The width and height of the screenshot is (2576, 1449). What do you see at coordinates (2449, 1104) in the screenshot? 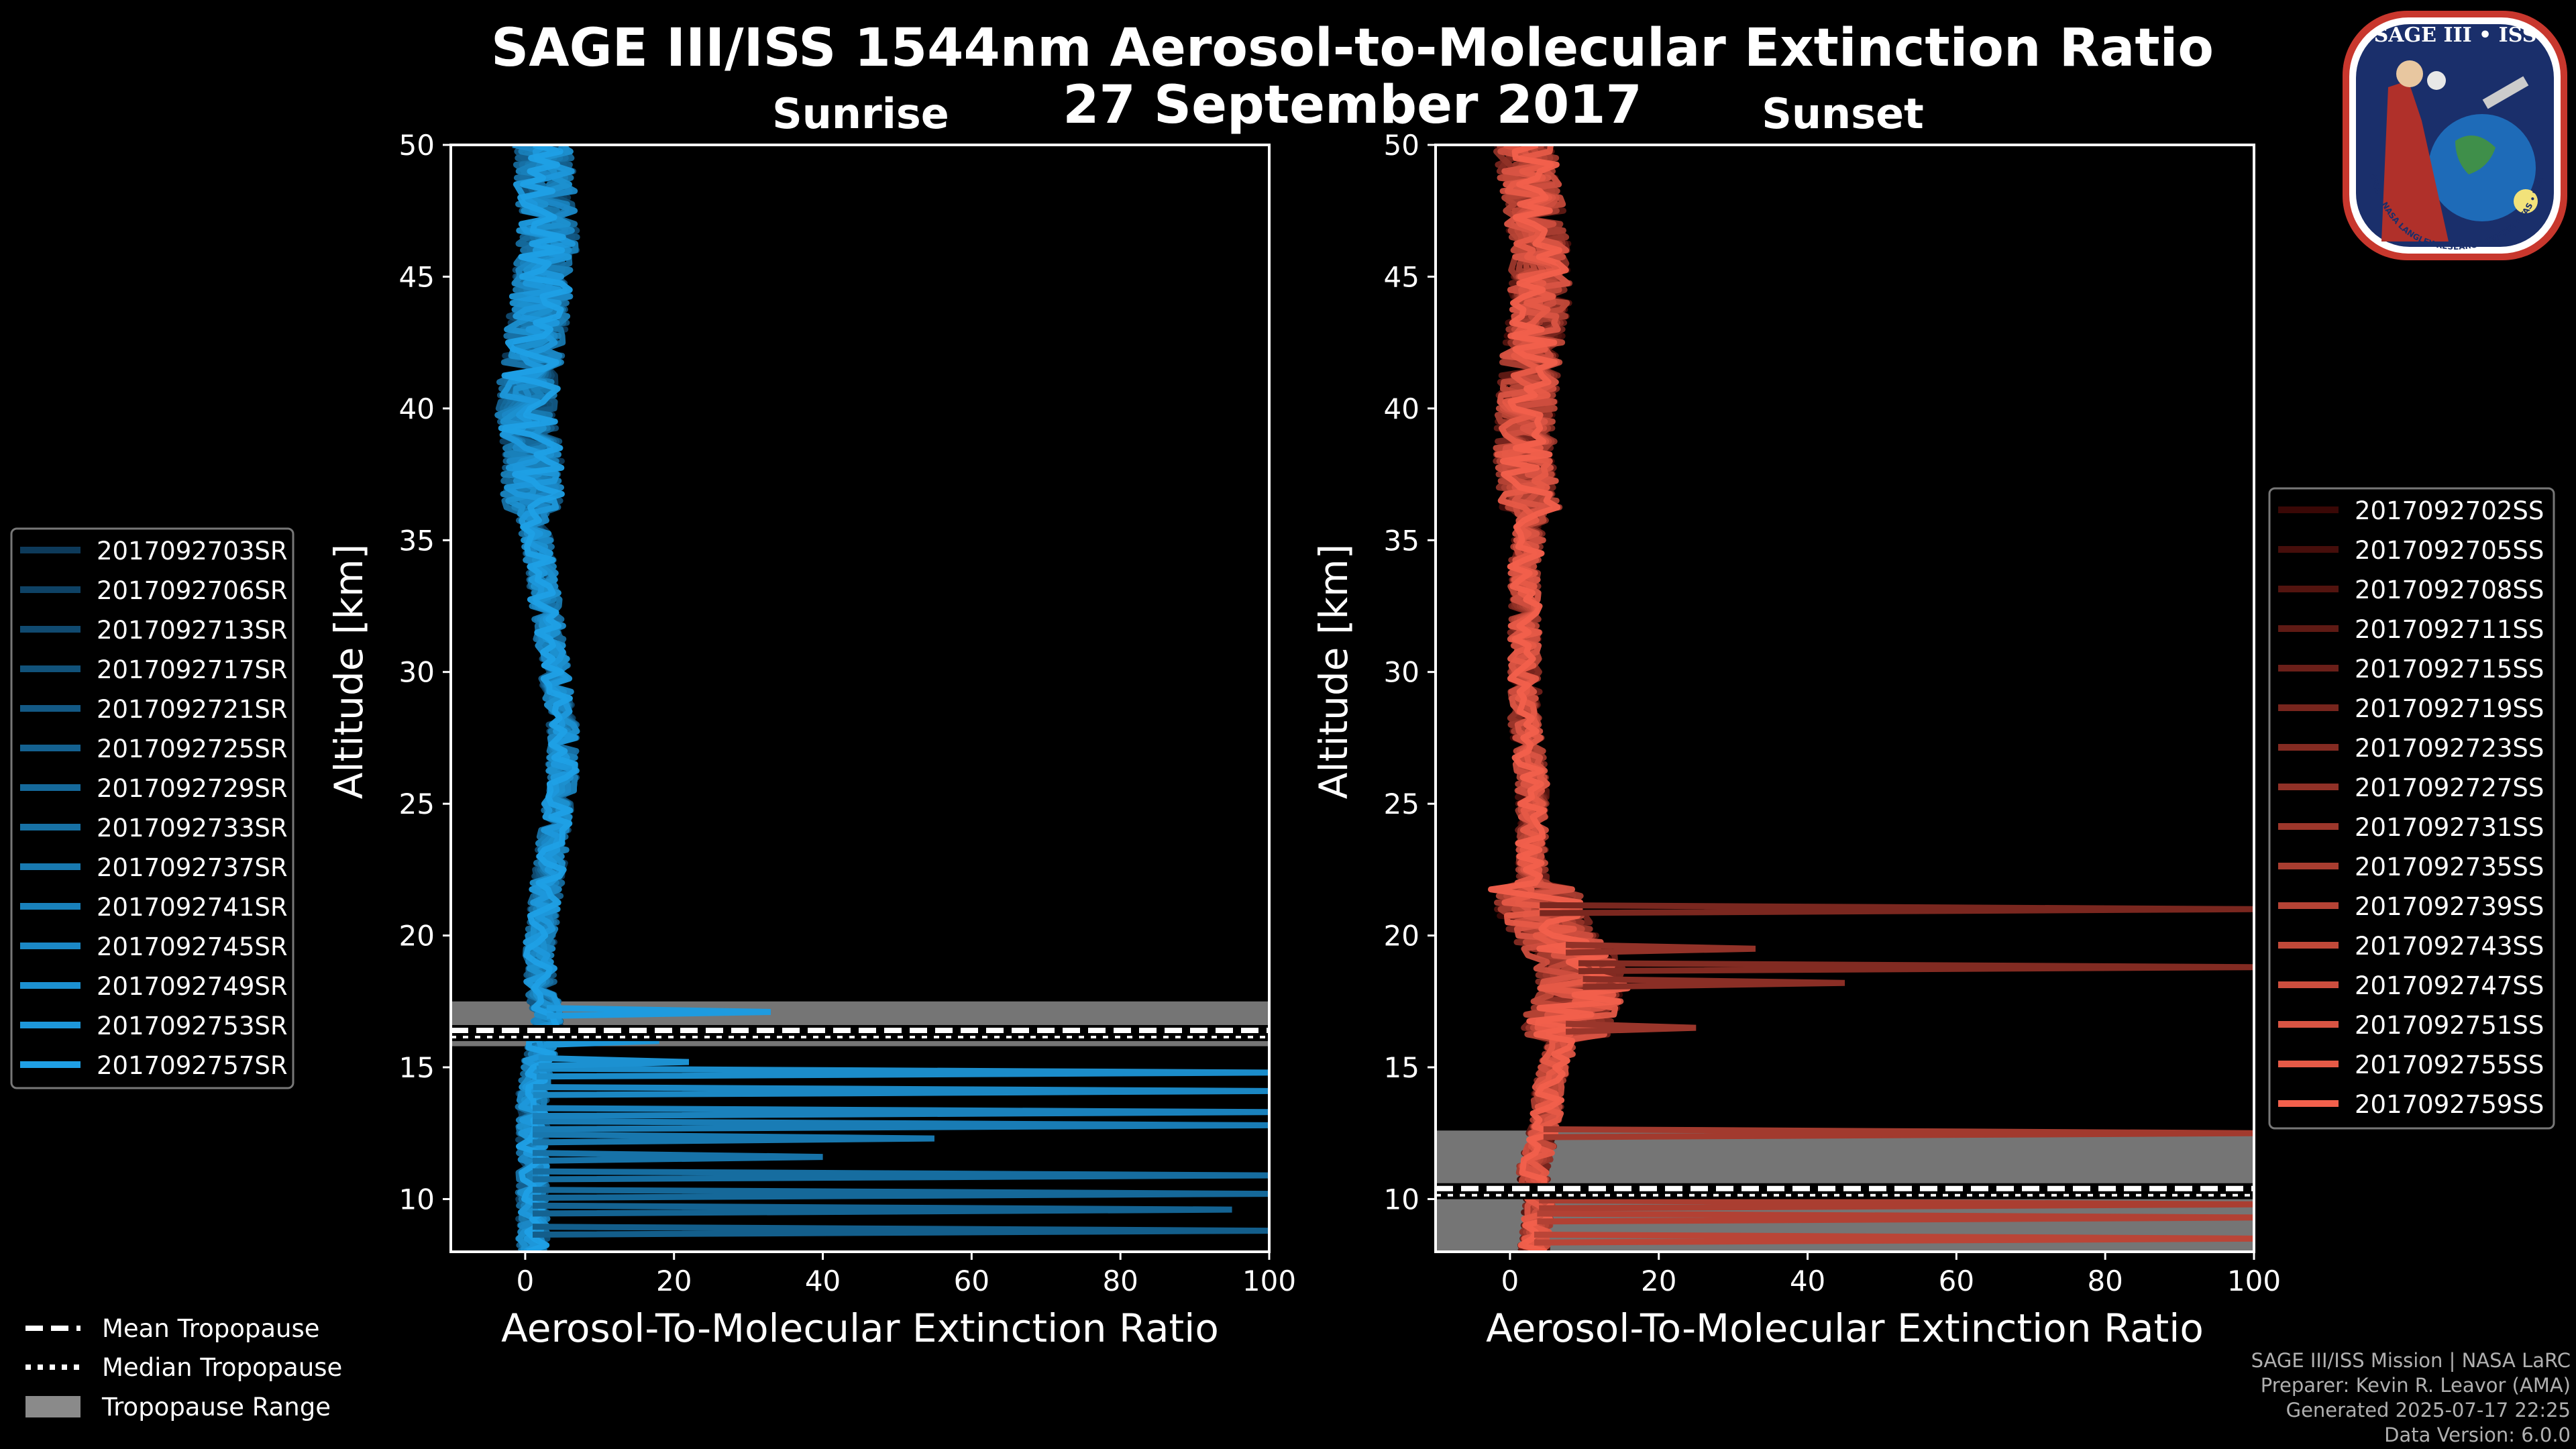
I see `legend-entry: 2017092759SS` at bounding box center [2449, 1104].